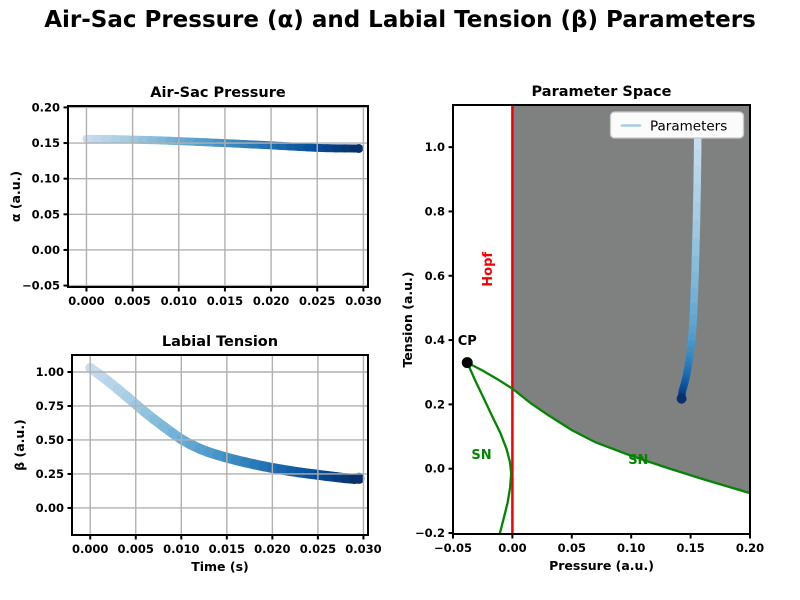  What do you see at coordinates (430, 533) in the screenshot?
I see `y-tick-label: −0.2` at bounding box center [430, 533].